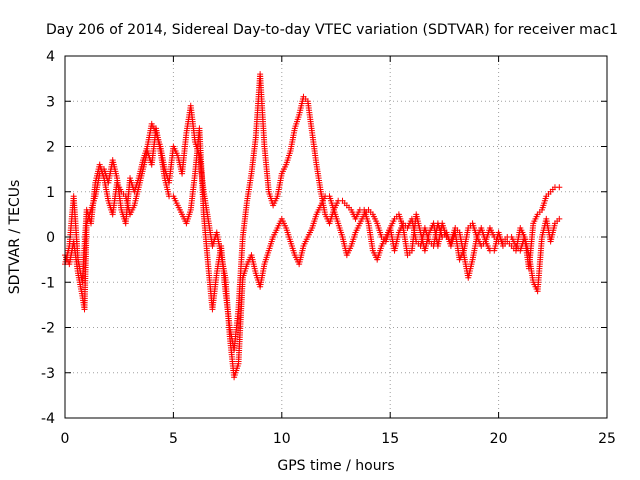  I want to click on y-tick-label: 0, so click(50, 238).